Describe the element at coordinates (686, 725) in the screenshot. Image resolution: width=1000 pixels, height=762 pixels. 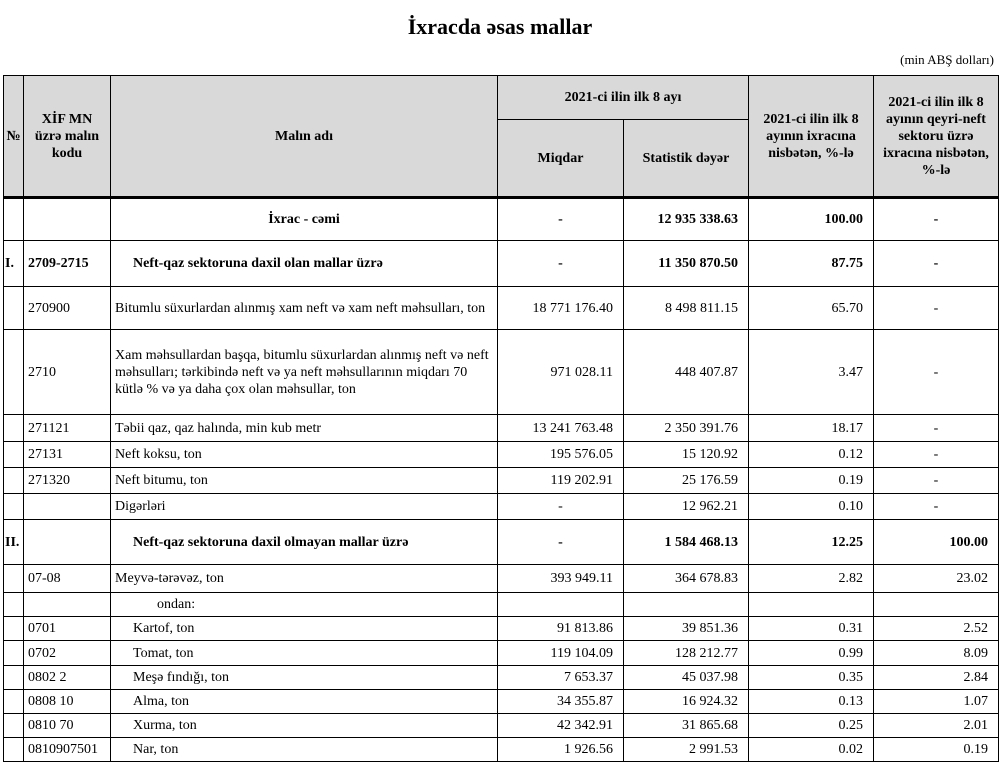
I see `row-value: 31 865.68` at that location.